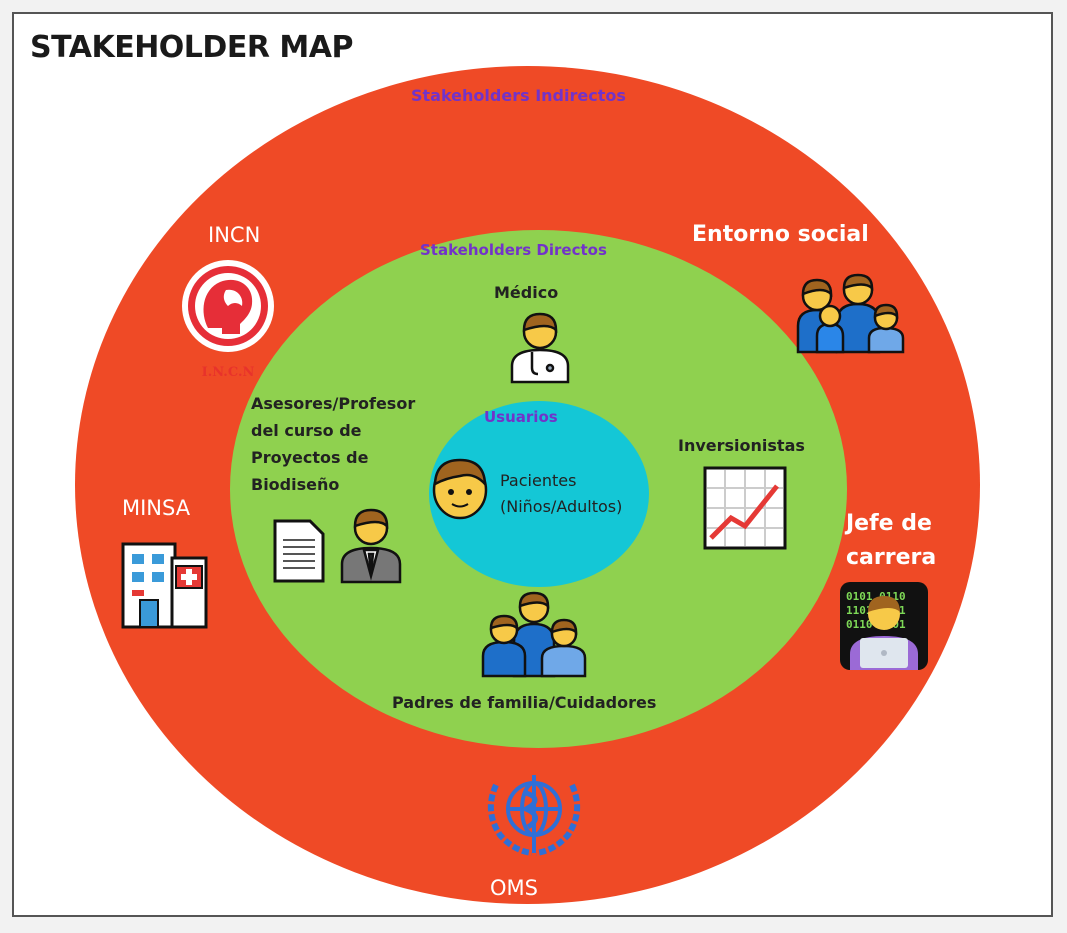  Describe the element at coordinates (540, 348) in the screenshot. I see `doctor-icon` at that location.